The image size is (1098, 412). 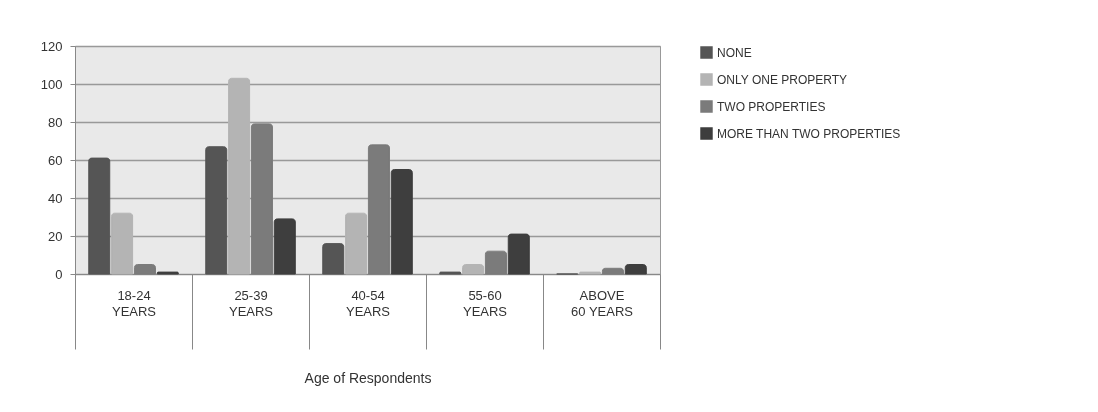 I want to click on legend-label: TWO PROPERTIES, so click(x=771, y=106).